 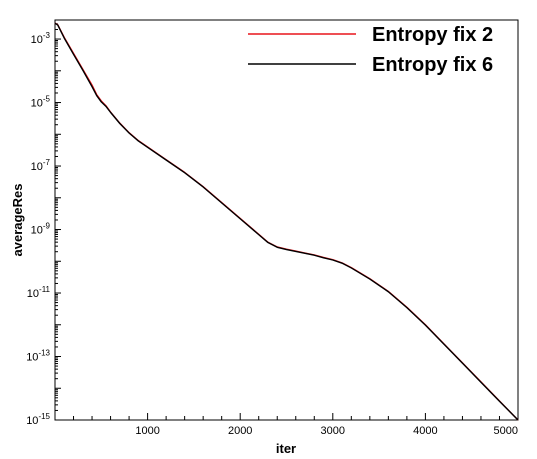 What do you see at coordinates (286, 448) in the screenshot?
I see `x-axis-title: iter` at bounding box center [286, 448].